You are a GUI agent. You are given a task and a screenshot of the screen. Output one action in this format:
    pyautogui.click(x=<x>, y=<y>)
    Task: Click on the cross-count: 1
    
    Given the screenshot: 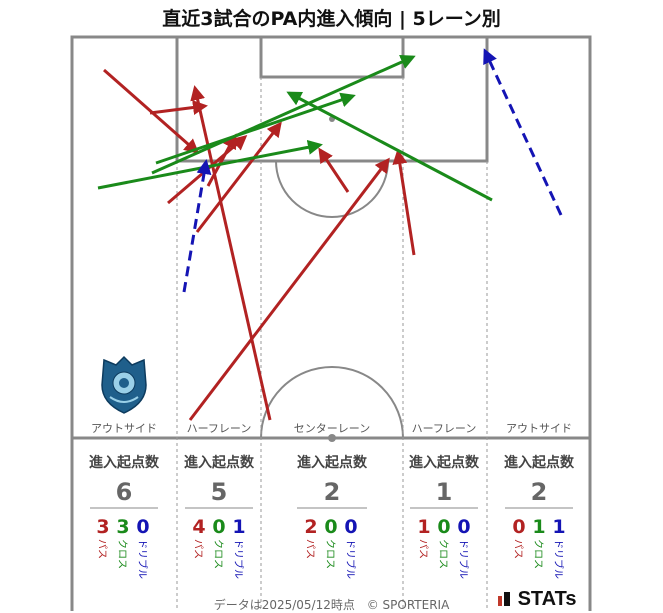 What is the action you would take?
    pyautogui.click(x=538, y=527)
    